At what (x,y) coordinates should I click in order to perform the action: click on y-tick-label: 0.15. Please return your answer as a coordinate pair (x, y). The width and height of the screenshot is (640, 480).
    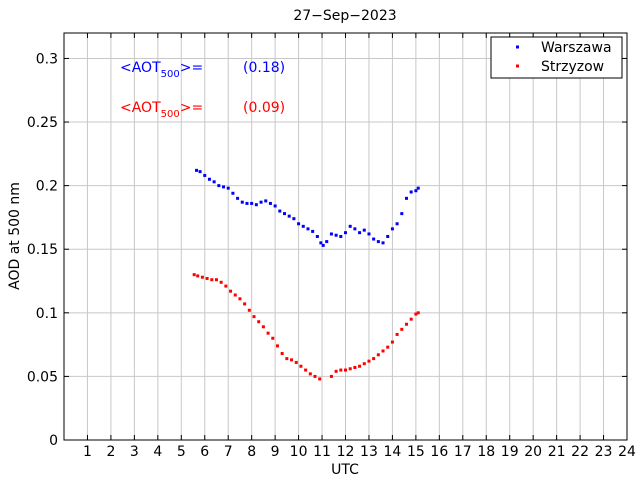
    Looking at the image, I should click on (42, 250).